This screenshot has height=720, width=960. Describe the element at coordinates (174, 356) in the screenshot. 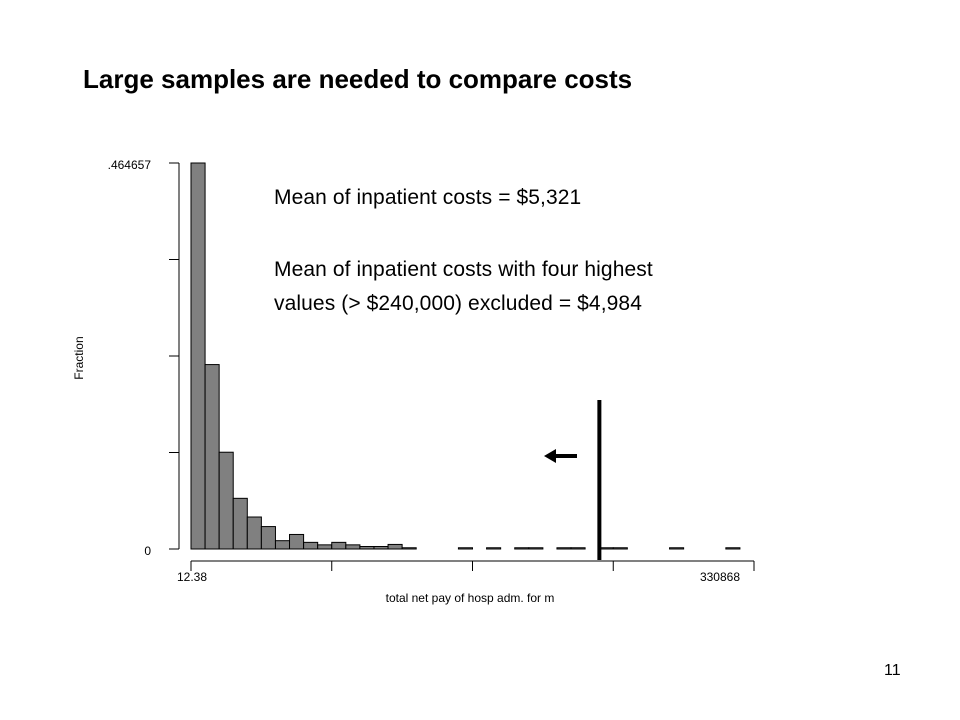

I see `y-axis` at that location.